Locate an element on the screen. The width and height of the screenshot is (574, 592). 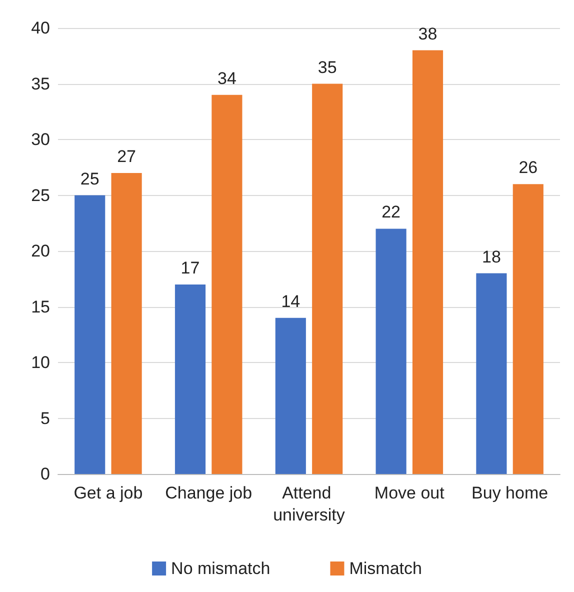
data-label: 22 is located at coordinates (391, 212).